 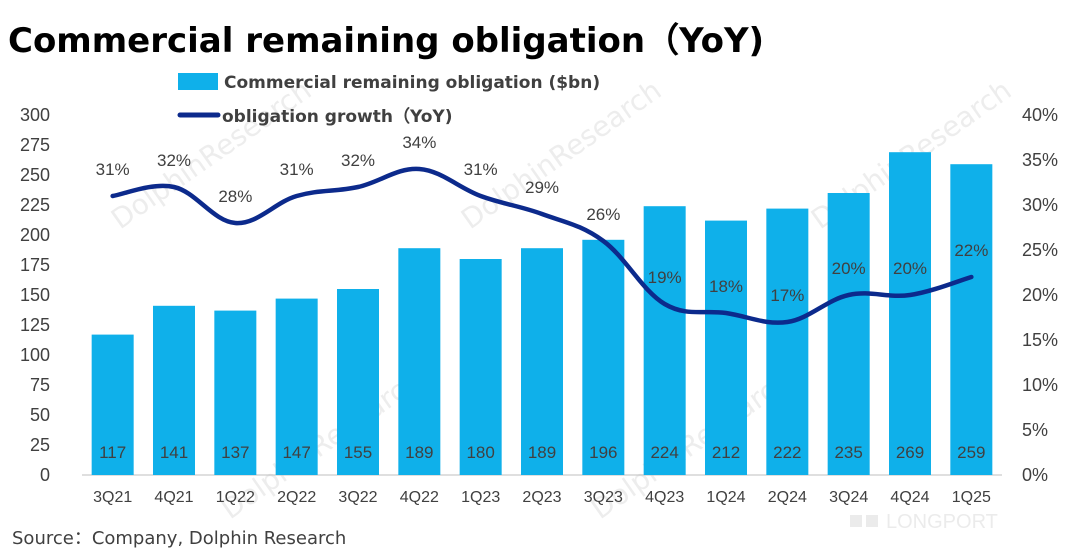 I want to click on line-value-label: 22%, so click(x=971, y=250).